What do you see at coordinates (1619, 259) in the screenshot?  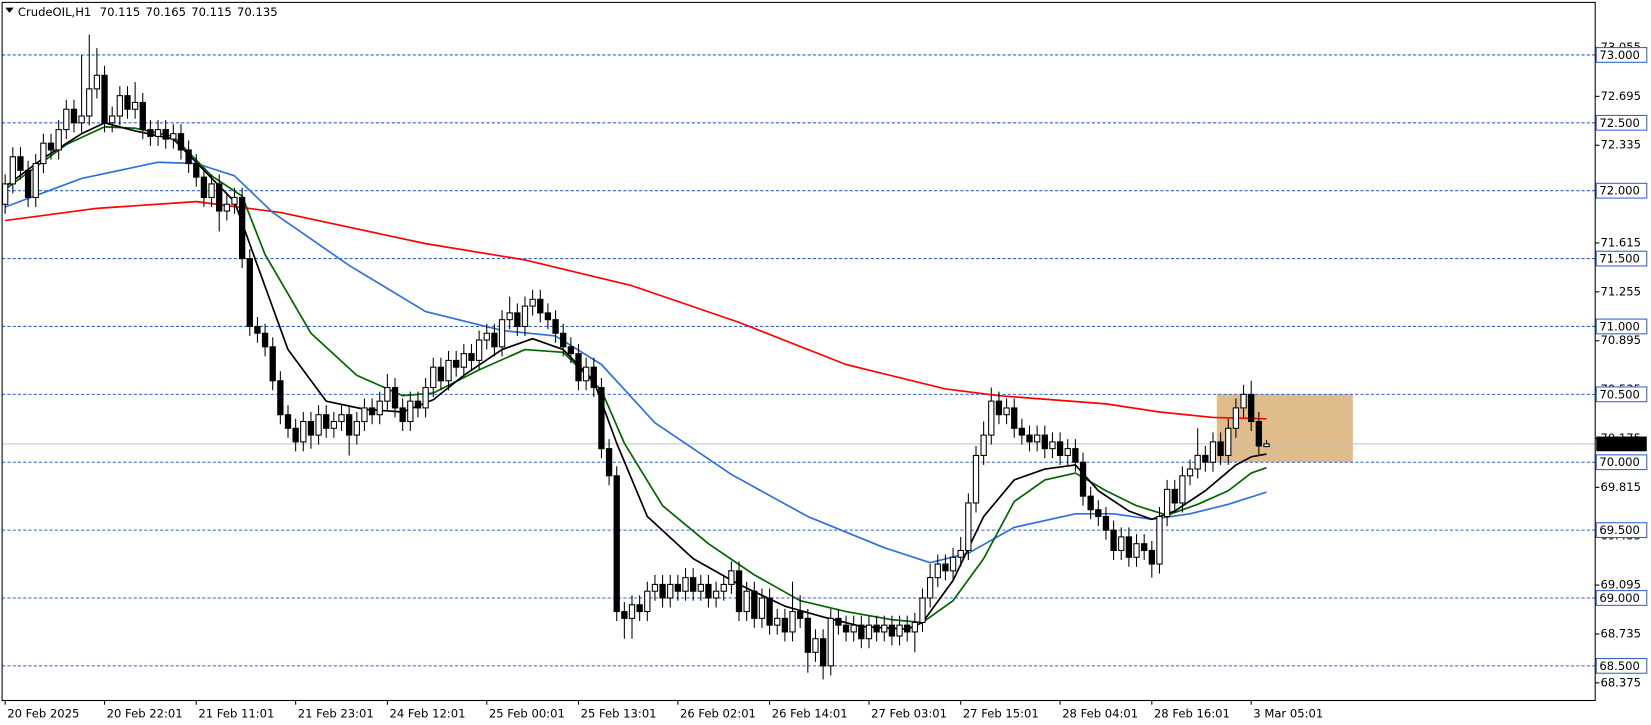 I see `level-label: 71.500` at bounding box center [1619, 259].